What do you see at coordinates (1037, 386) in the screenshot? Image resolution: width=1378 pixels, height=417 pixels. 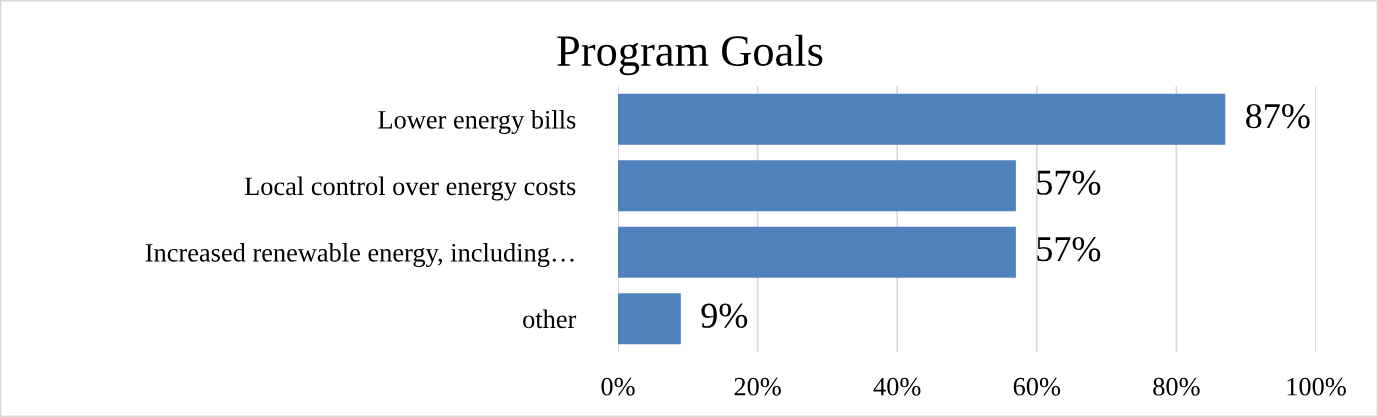 I see `x-tick-label: 60%` at bounding box center [1037, 386].